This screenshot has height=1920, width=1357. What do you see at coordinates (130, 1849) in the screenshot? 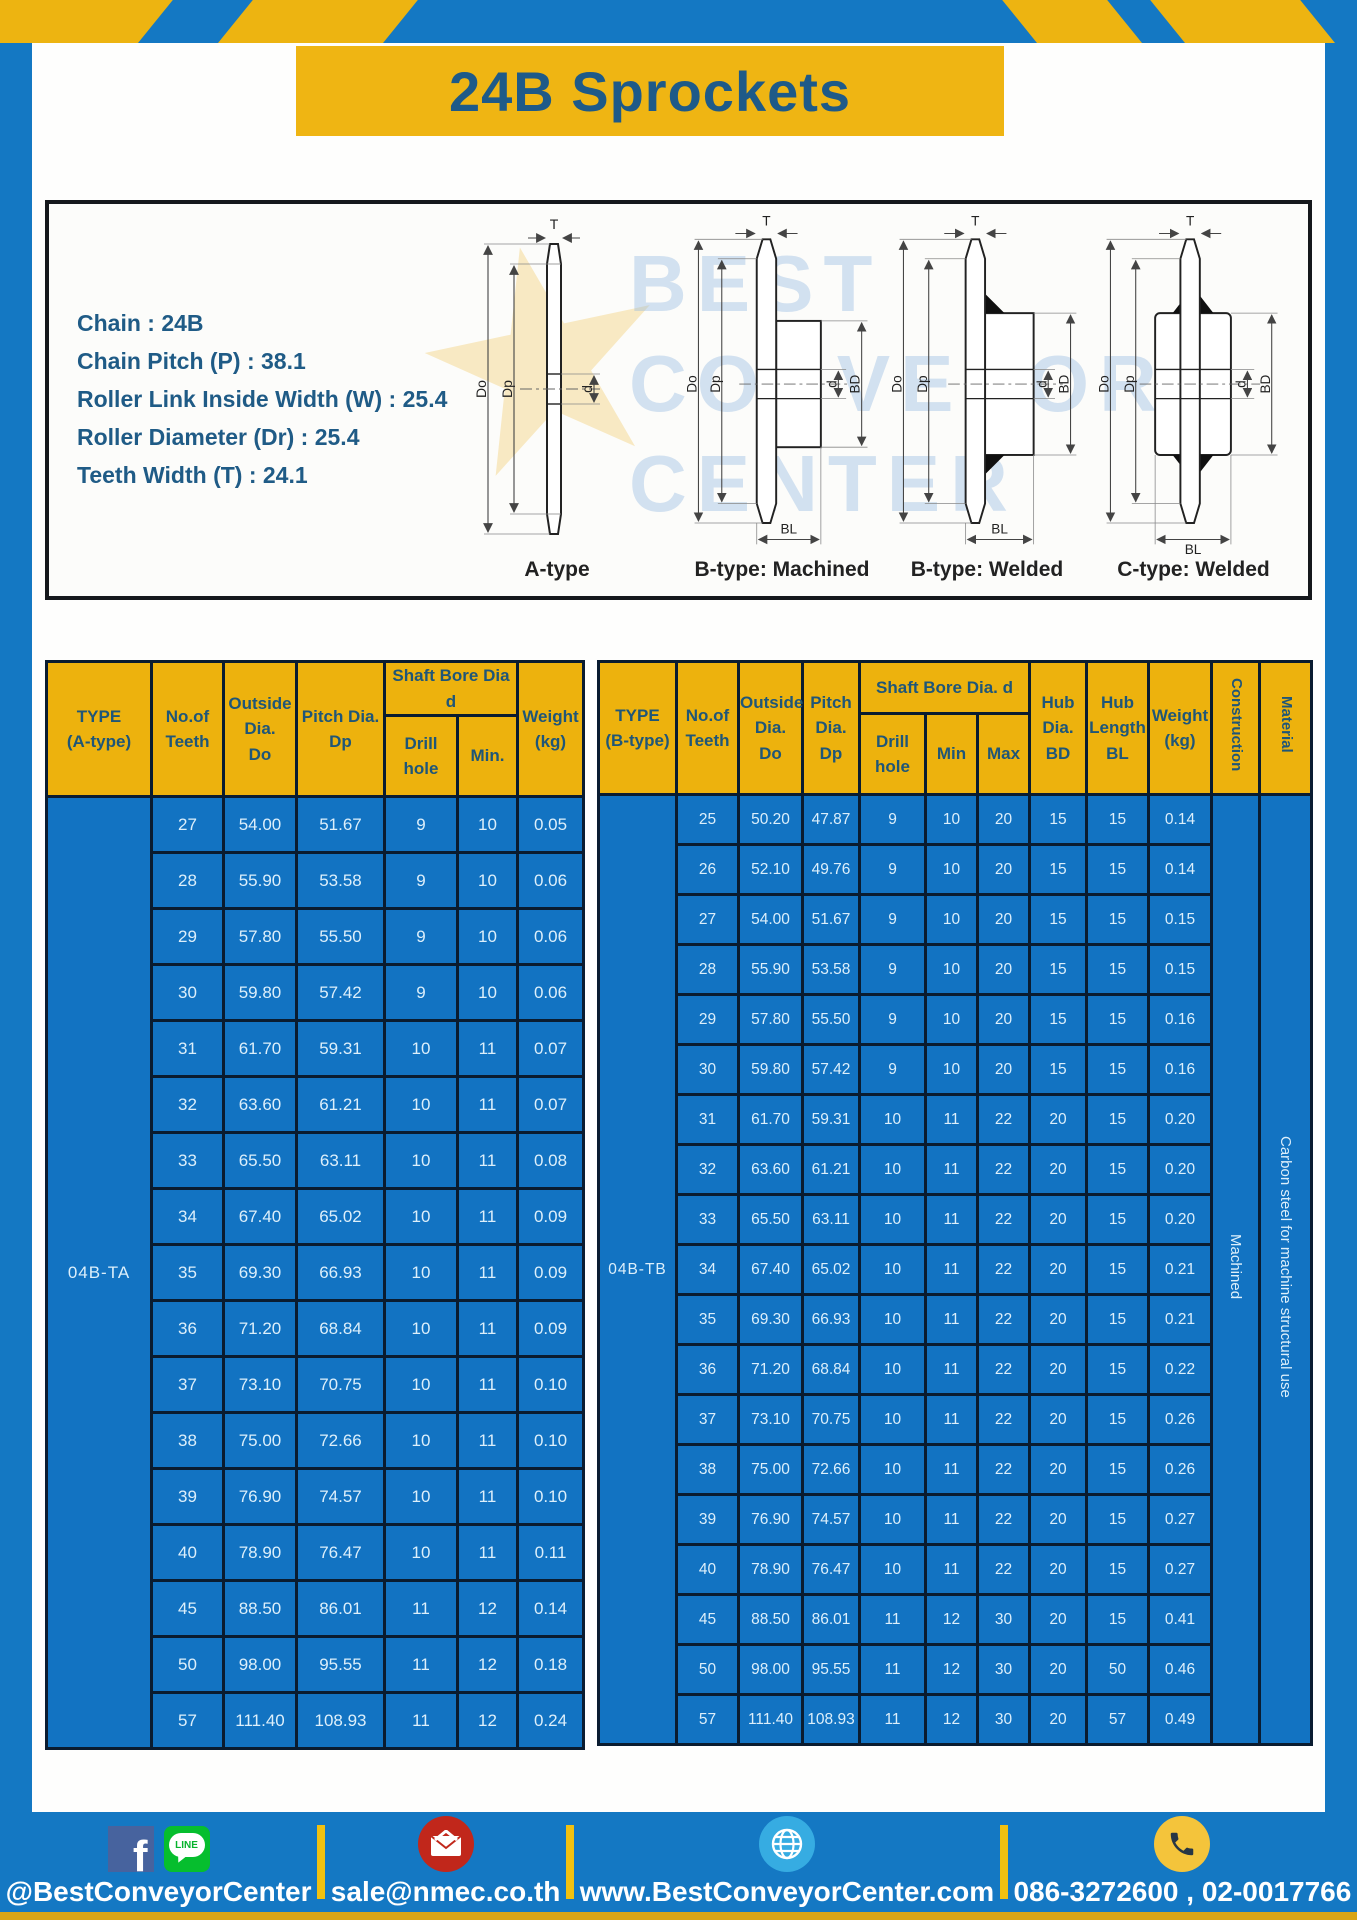
I see `facebook-icon: f` at bounding box center [130, 1849].